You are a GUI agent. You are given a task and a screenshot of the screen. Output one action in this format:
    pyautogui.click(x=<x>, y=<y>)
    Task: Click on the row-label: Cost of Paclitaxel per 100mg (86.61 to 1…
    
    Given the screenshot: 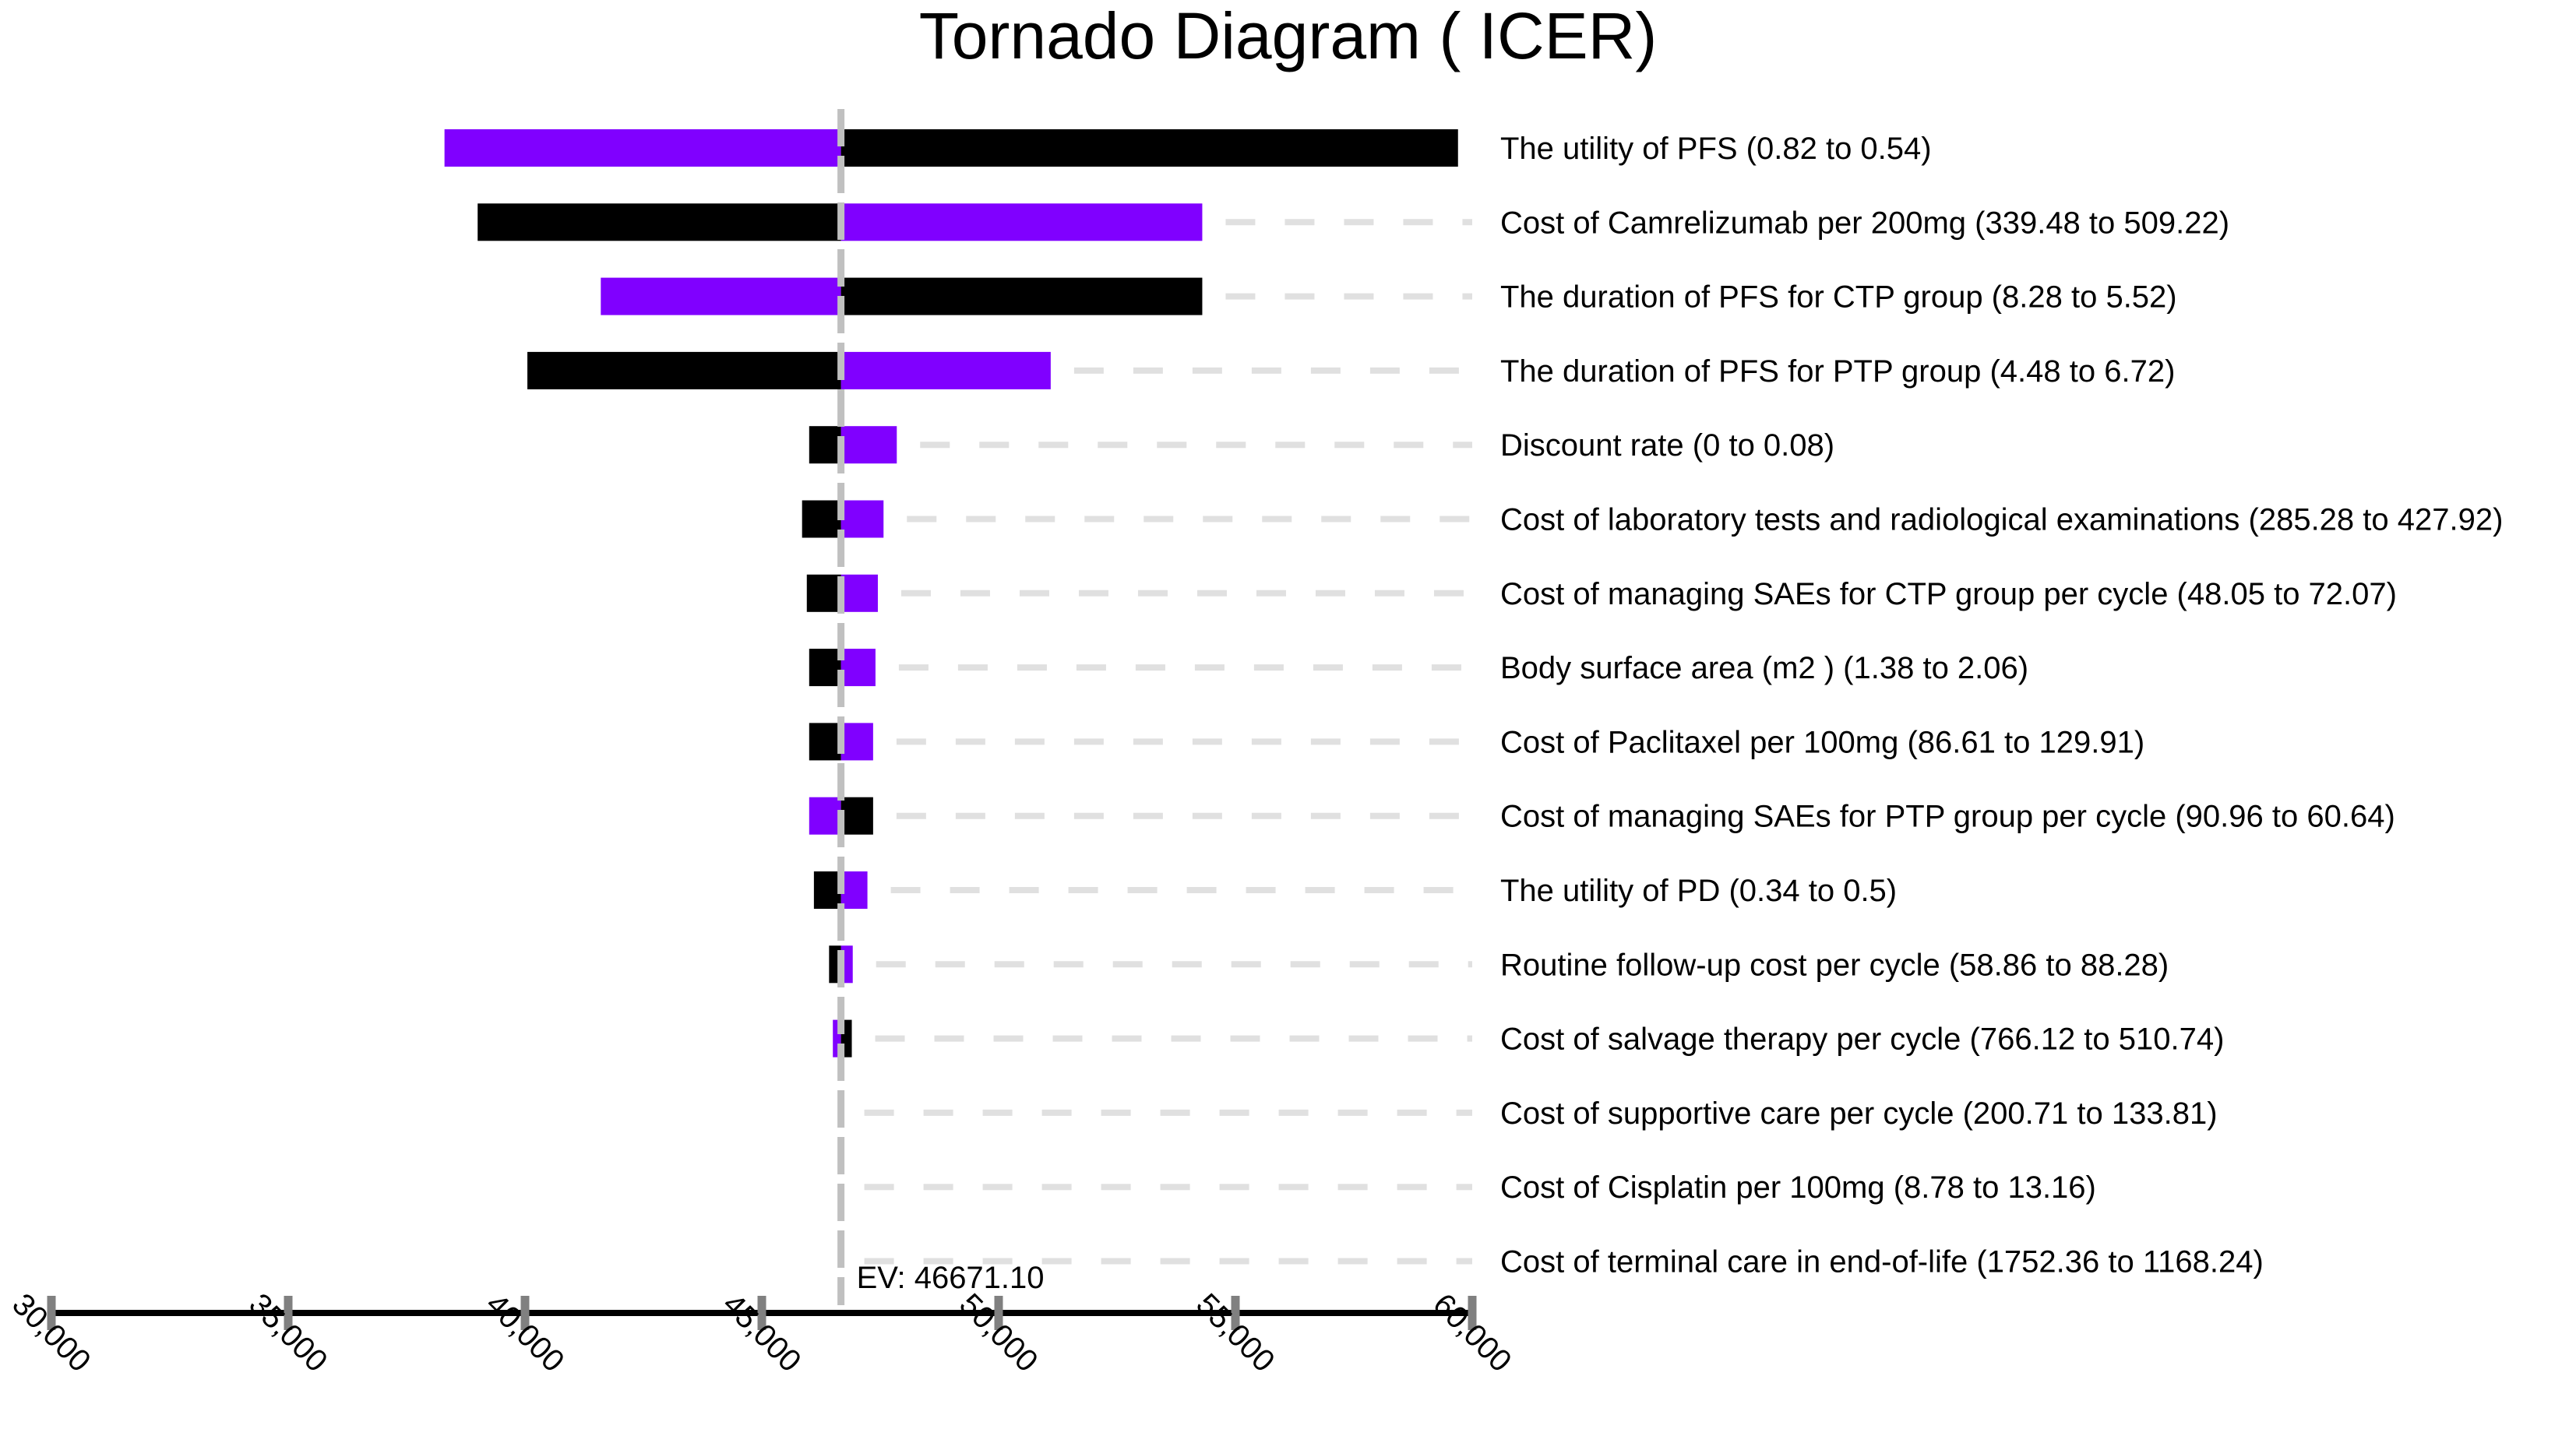 What is the action you would take?
    pyautogui.click(x=1822, y=742)
    